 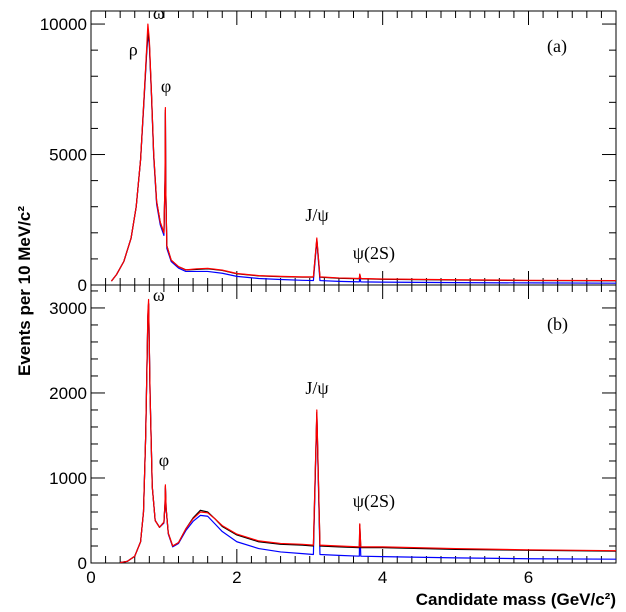 I want to click on panel-a-label: (a), so click(x=557, y=46).